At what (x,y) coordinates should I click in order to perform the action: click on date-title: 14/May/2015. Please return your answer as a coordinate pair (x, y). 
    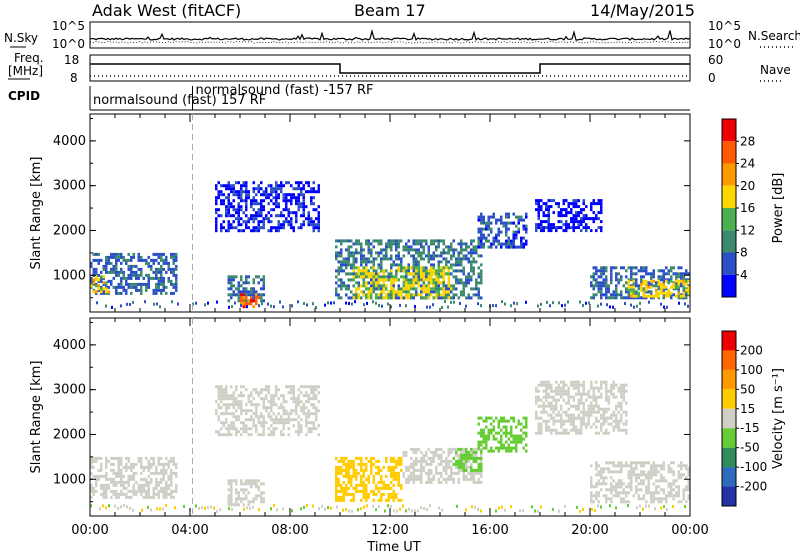
    Looking at the image, I should click on (642, 10).